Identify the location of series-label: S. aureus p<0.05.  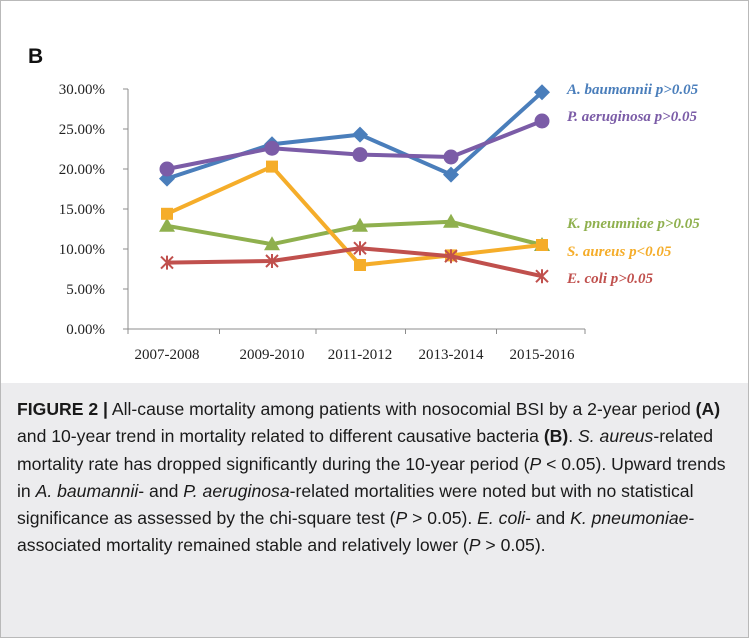
(619, 252).